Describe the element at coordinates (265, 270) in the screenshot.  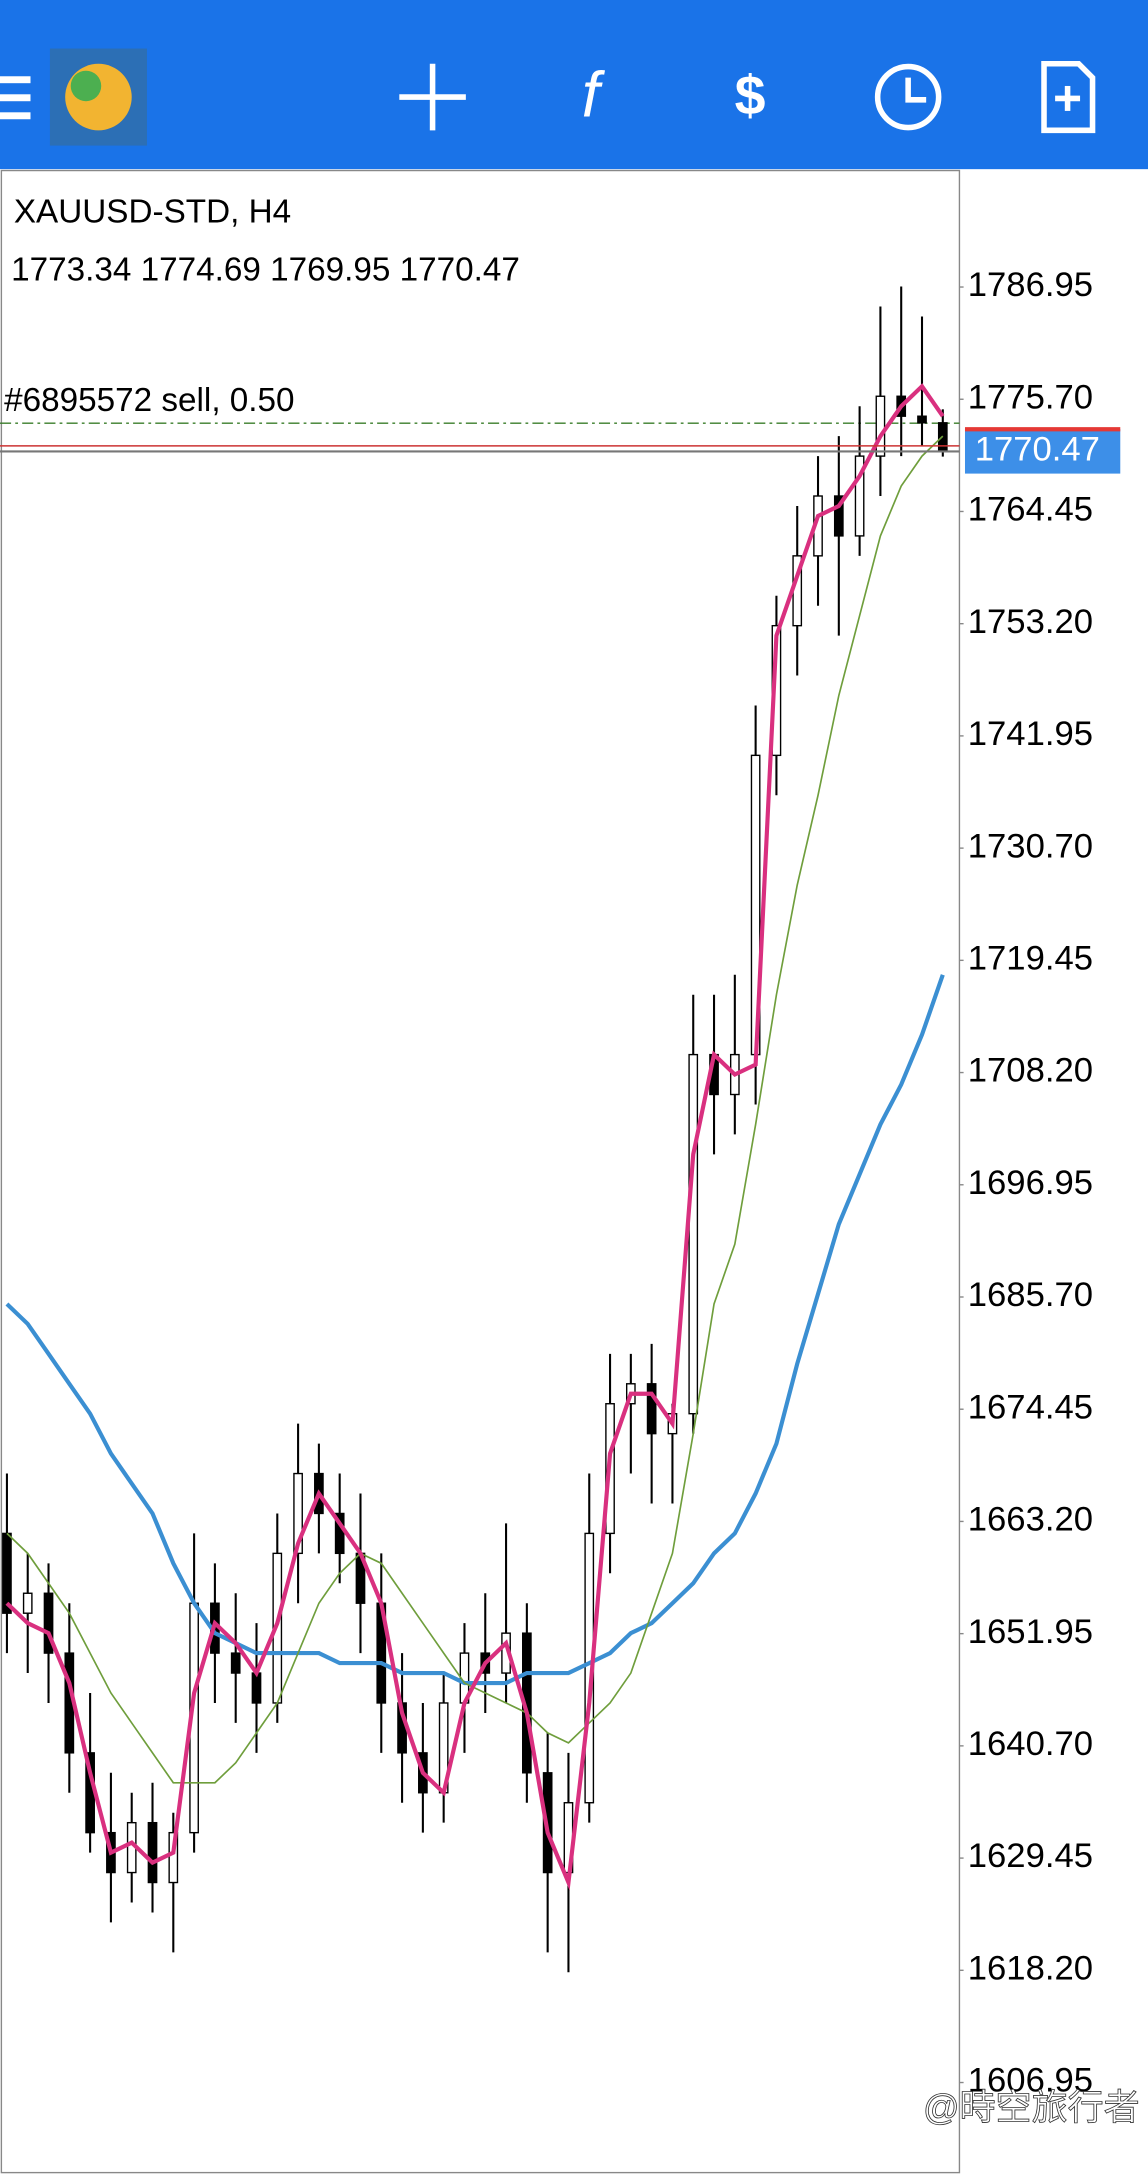
I see `ohlc-readout: 1773.34 1774.69 1769.95 1770.47` at that location.